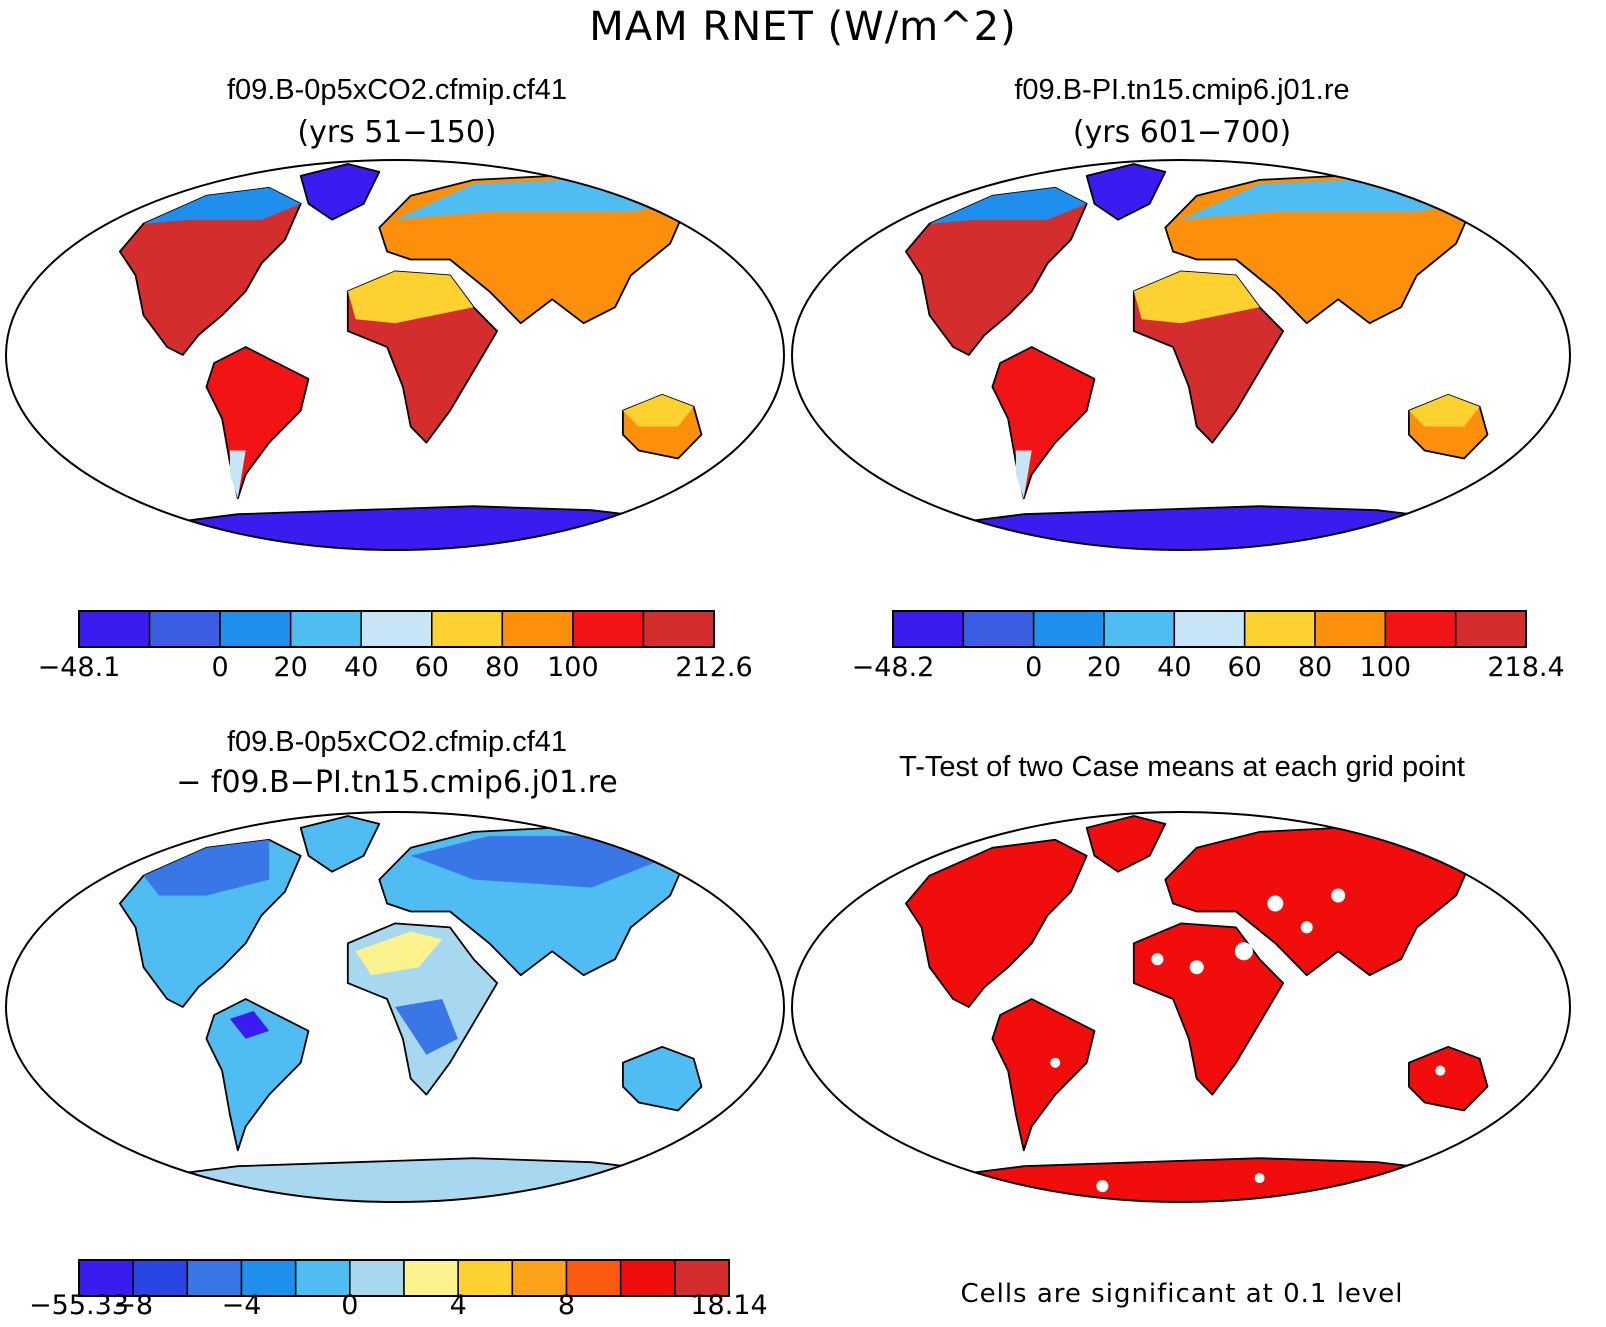 The height and width of the screenshot is (1327, 1606). What do you see at coordinates (397, 132) in the screenshot?
I see `panel1-subtitle: (yrs 51−150)` at bounding box center [397, 132].